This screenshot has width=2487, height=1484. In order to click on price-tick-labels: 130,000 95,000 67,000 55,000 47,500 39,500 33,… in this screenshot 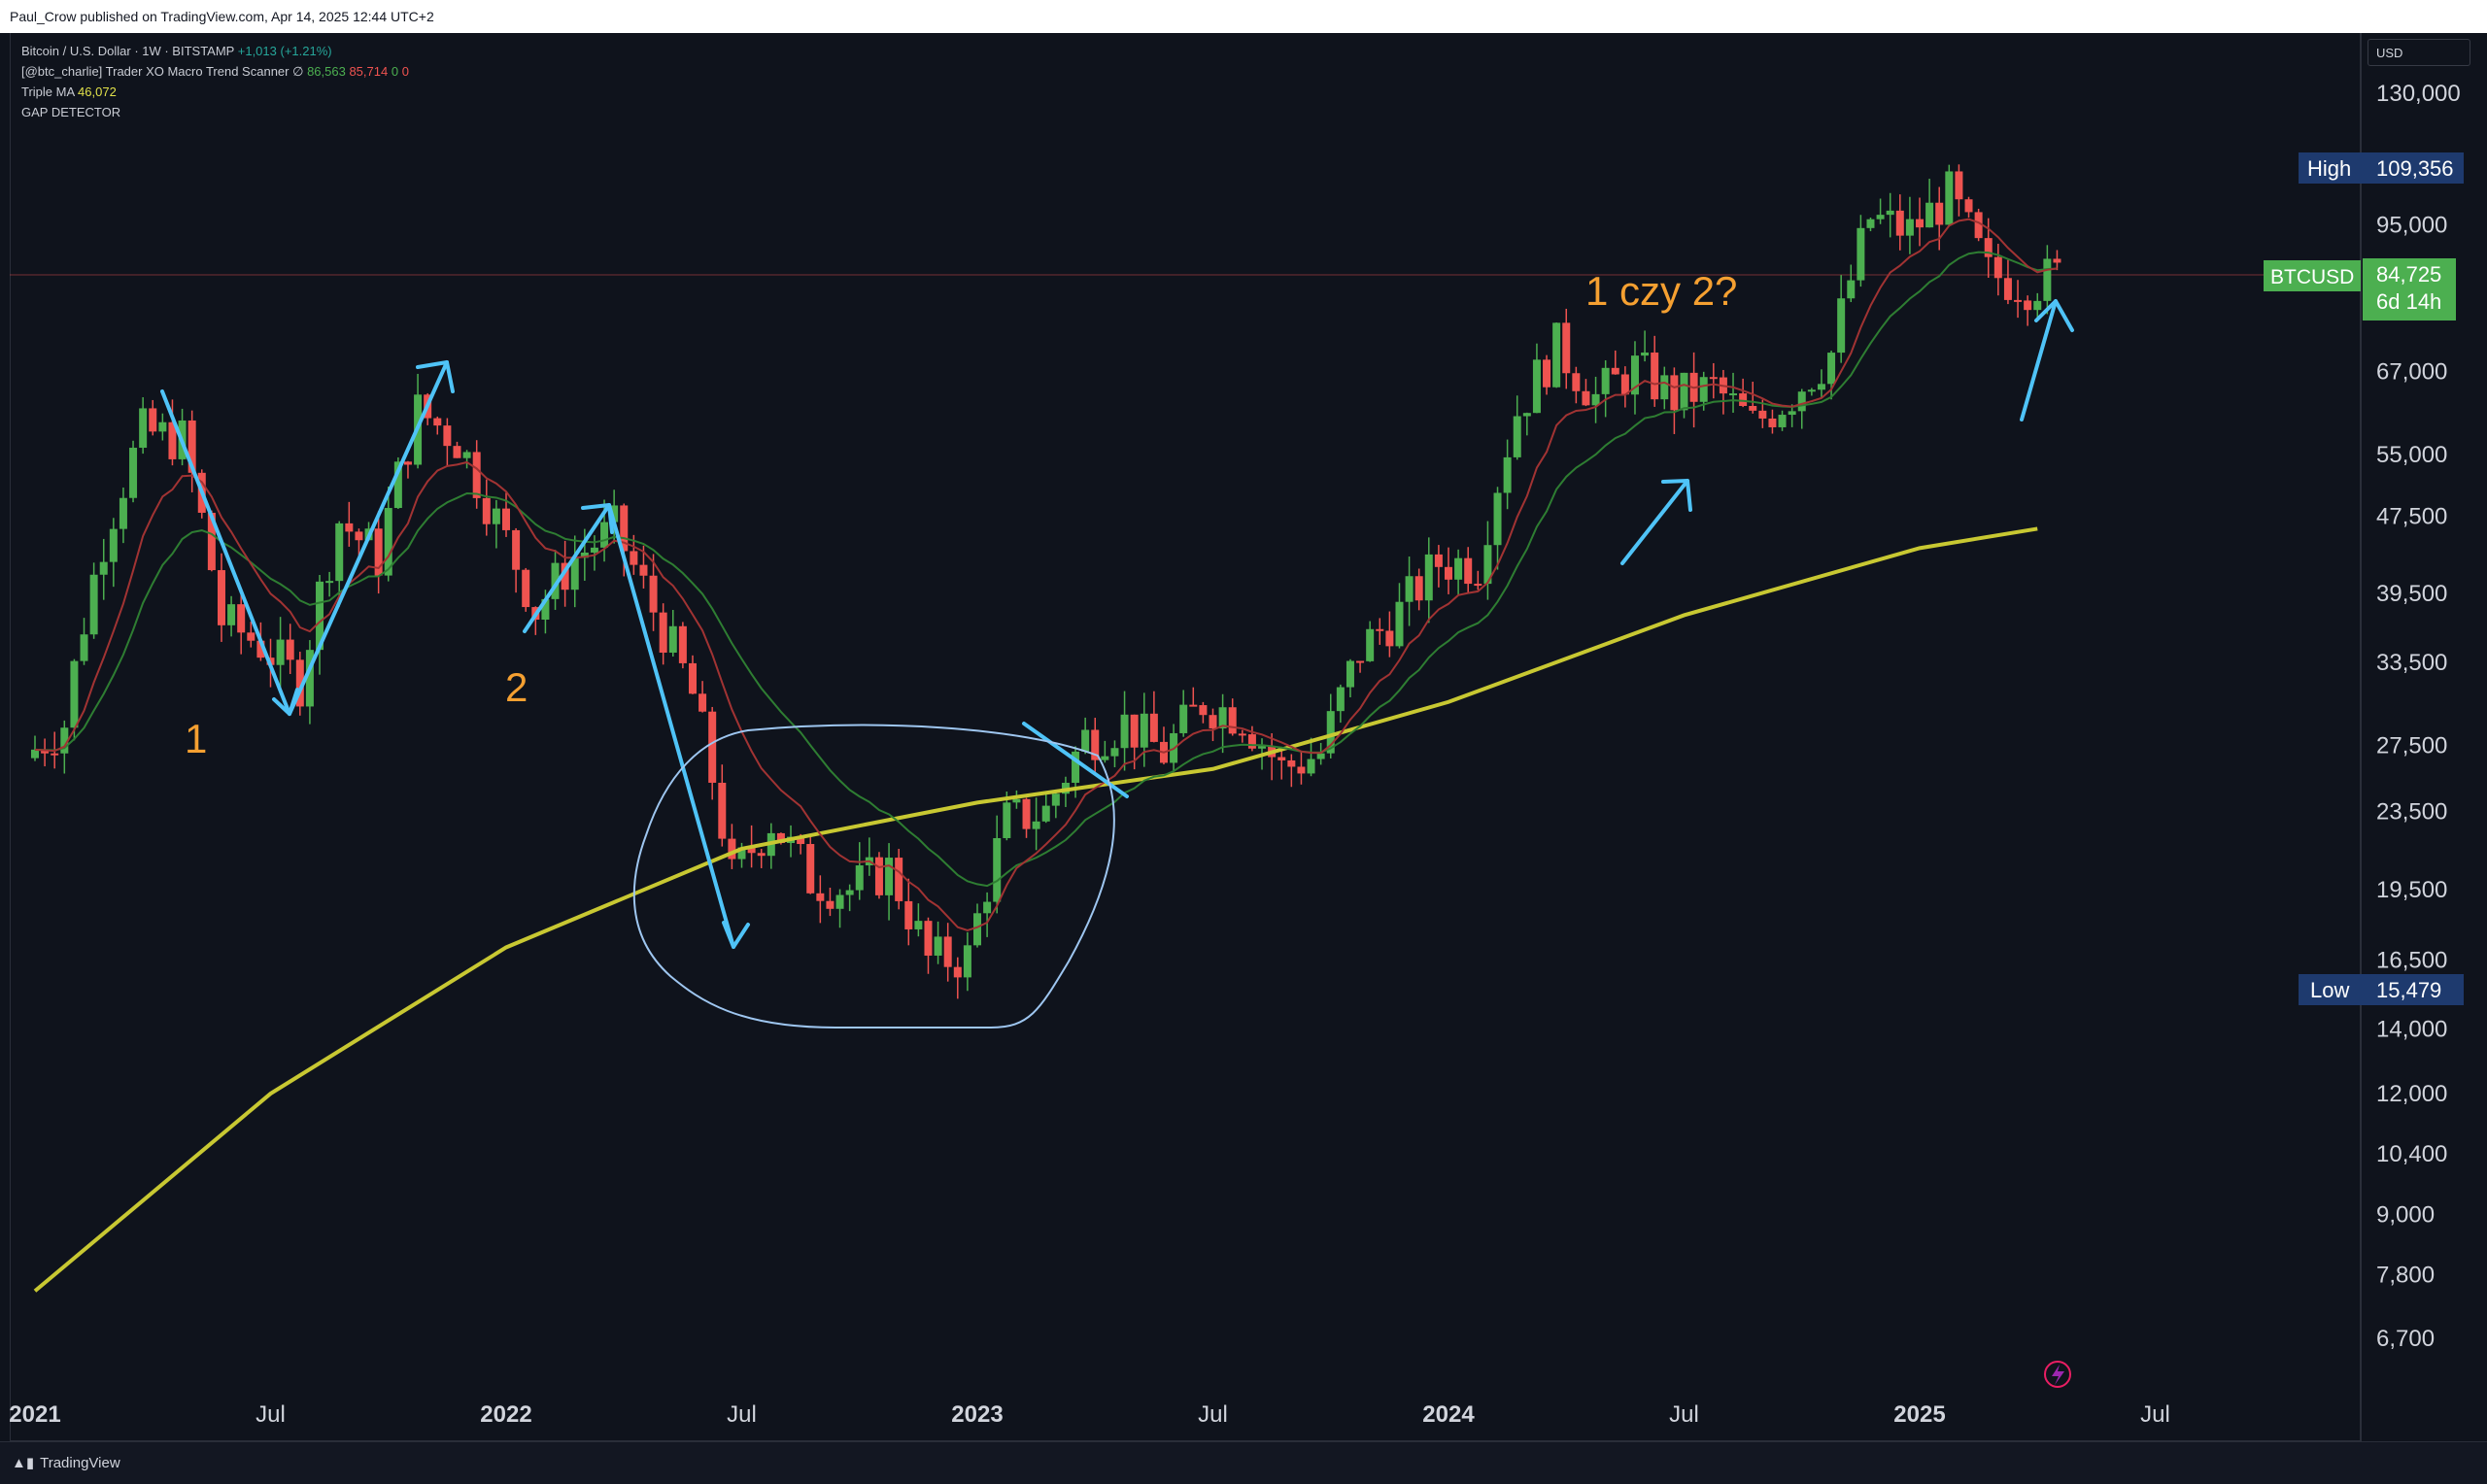, I will do `click(2418, 716)`.